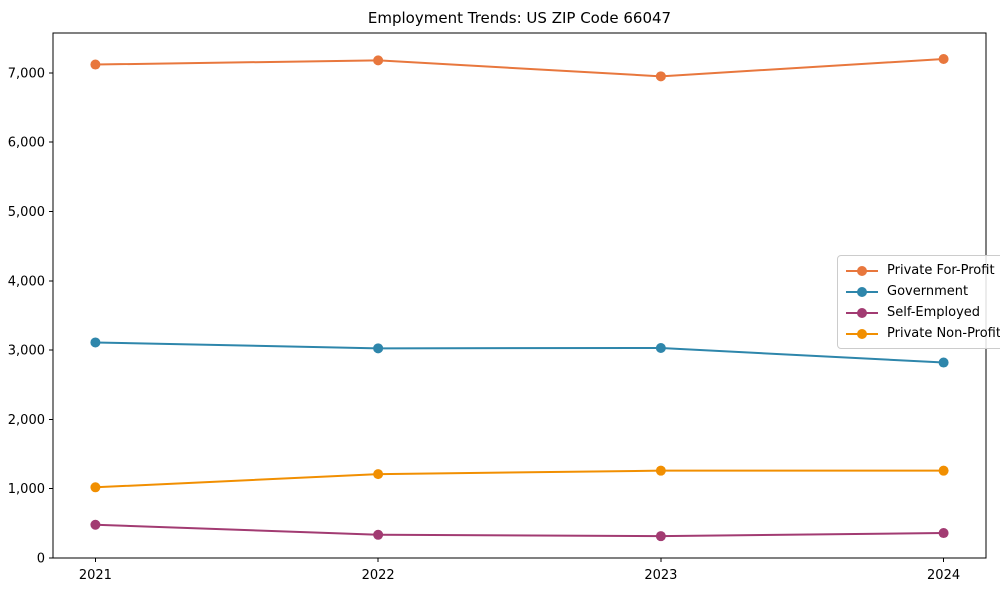  Describe the element at coordinates (26, 420) in the screenshot. I see `y-axis-tick-label: 2,000` at that location.